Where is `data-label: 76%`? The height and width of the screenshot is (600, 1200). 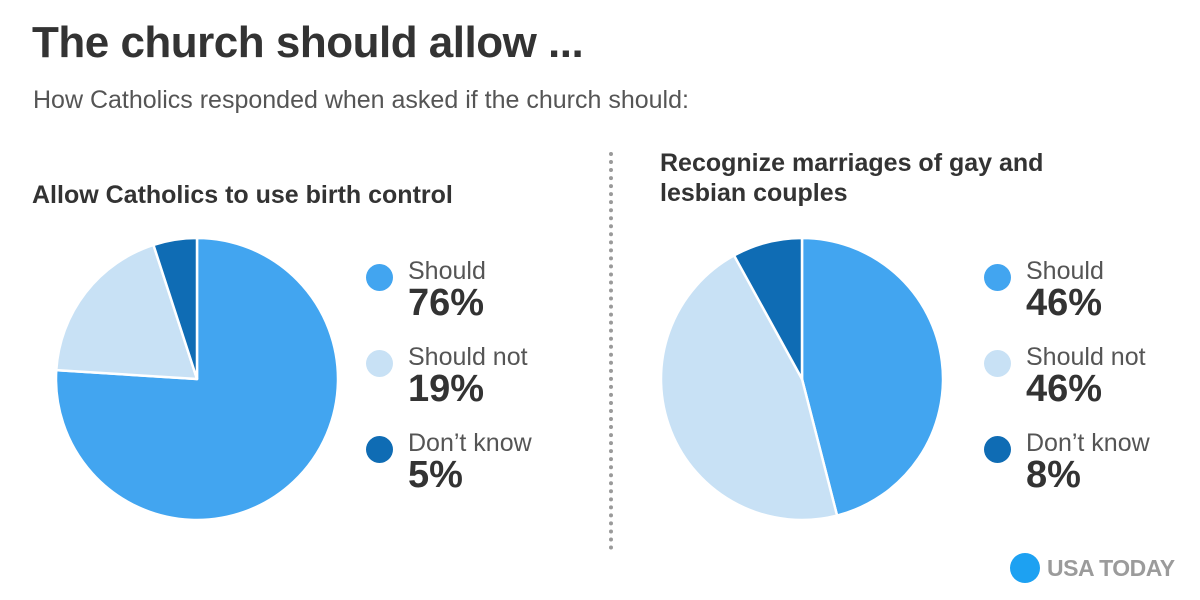
data-label: 76% is located at coordinates (446, 303).